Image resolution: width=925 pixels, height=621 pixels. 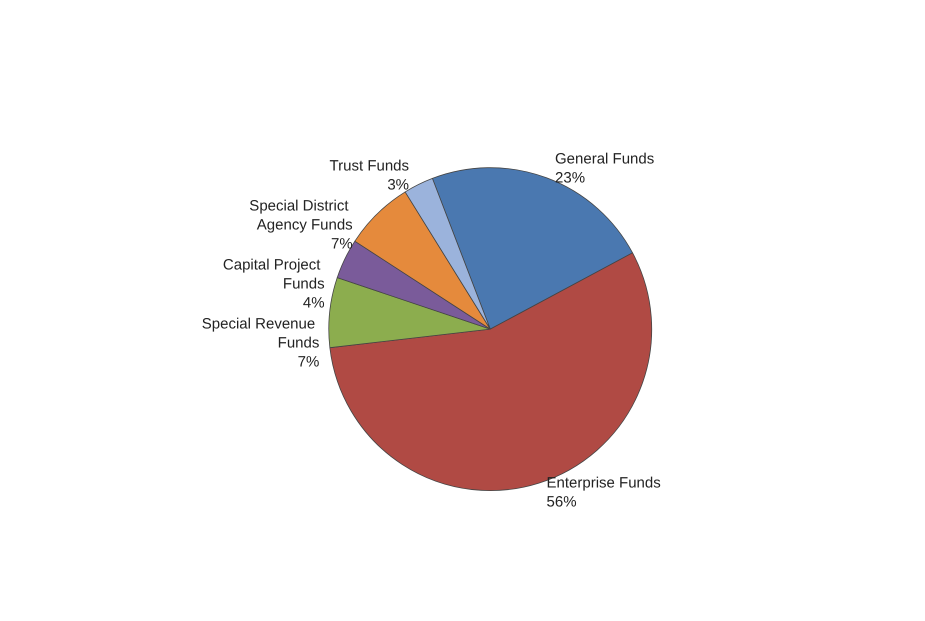 I want to click on data-label: 3%, so click(x=398, y=185).